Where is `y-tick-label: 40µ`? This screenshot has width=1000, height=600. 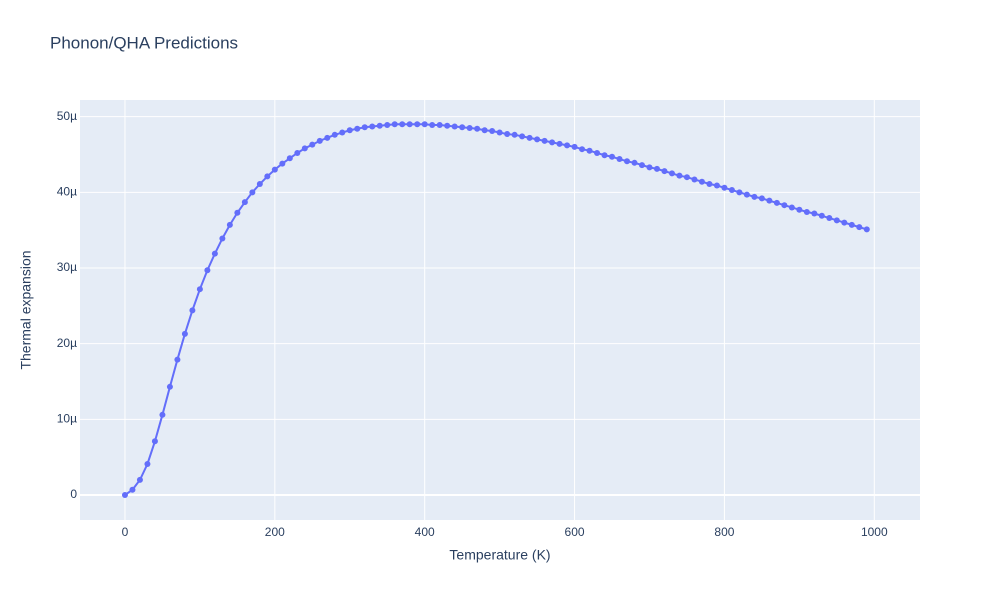
y-tick-label: 40µ is located at coordinates (67, 191).